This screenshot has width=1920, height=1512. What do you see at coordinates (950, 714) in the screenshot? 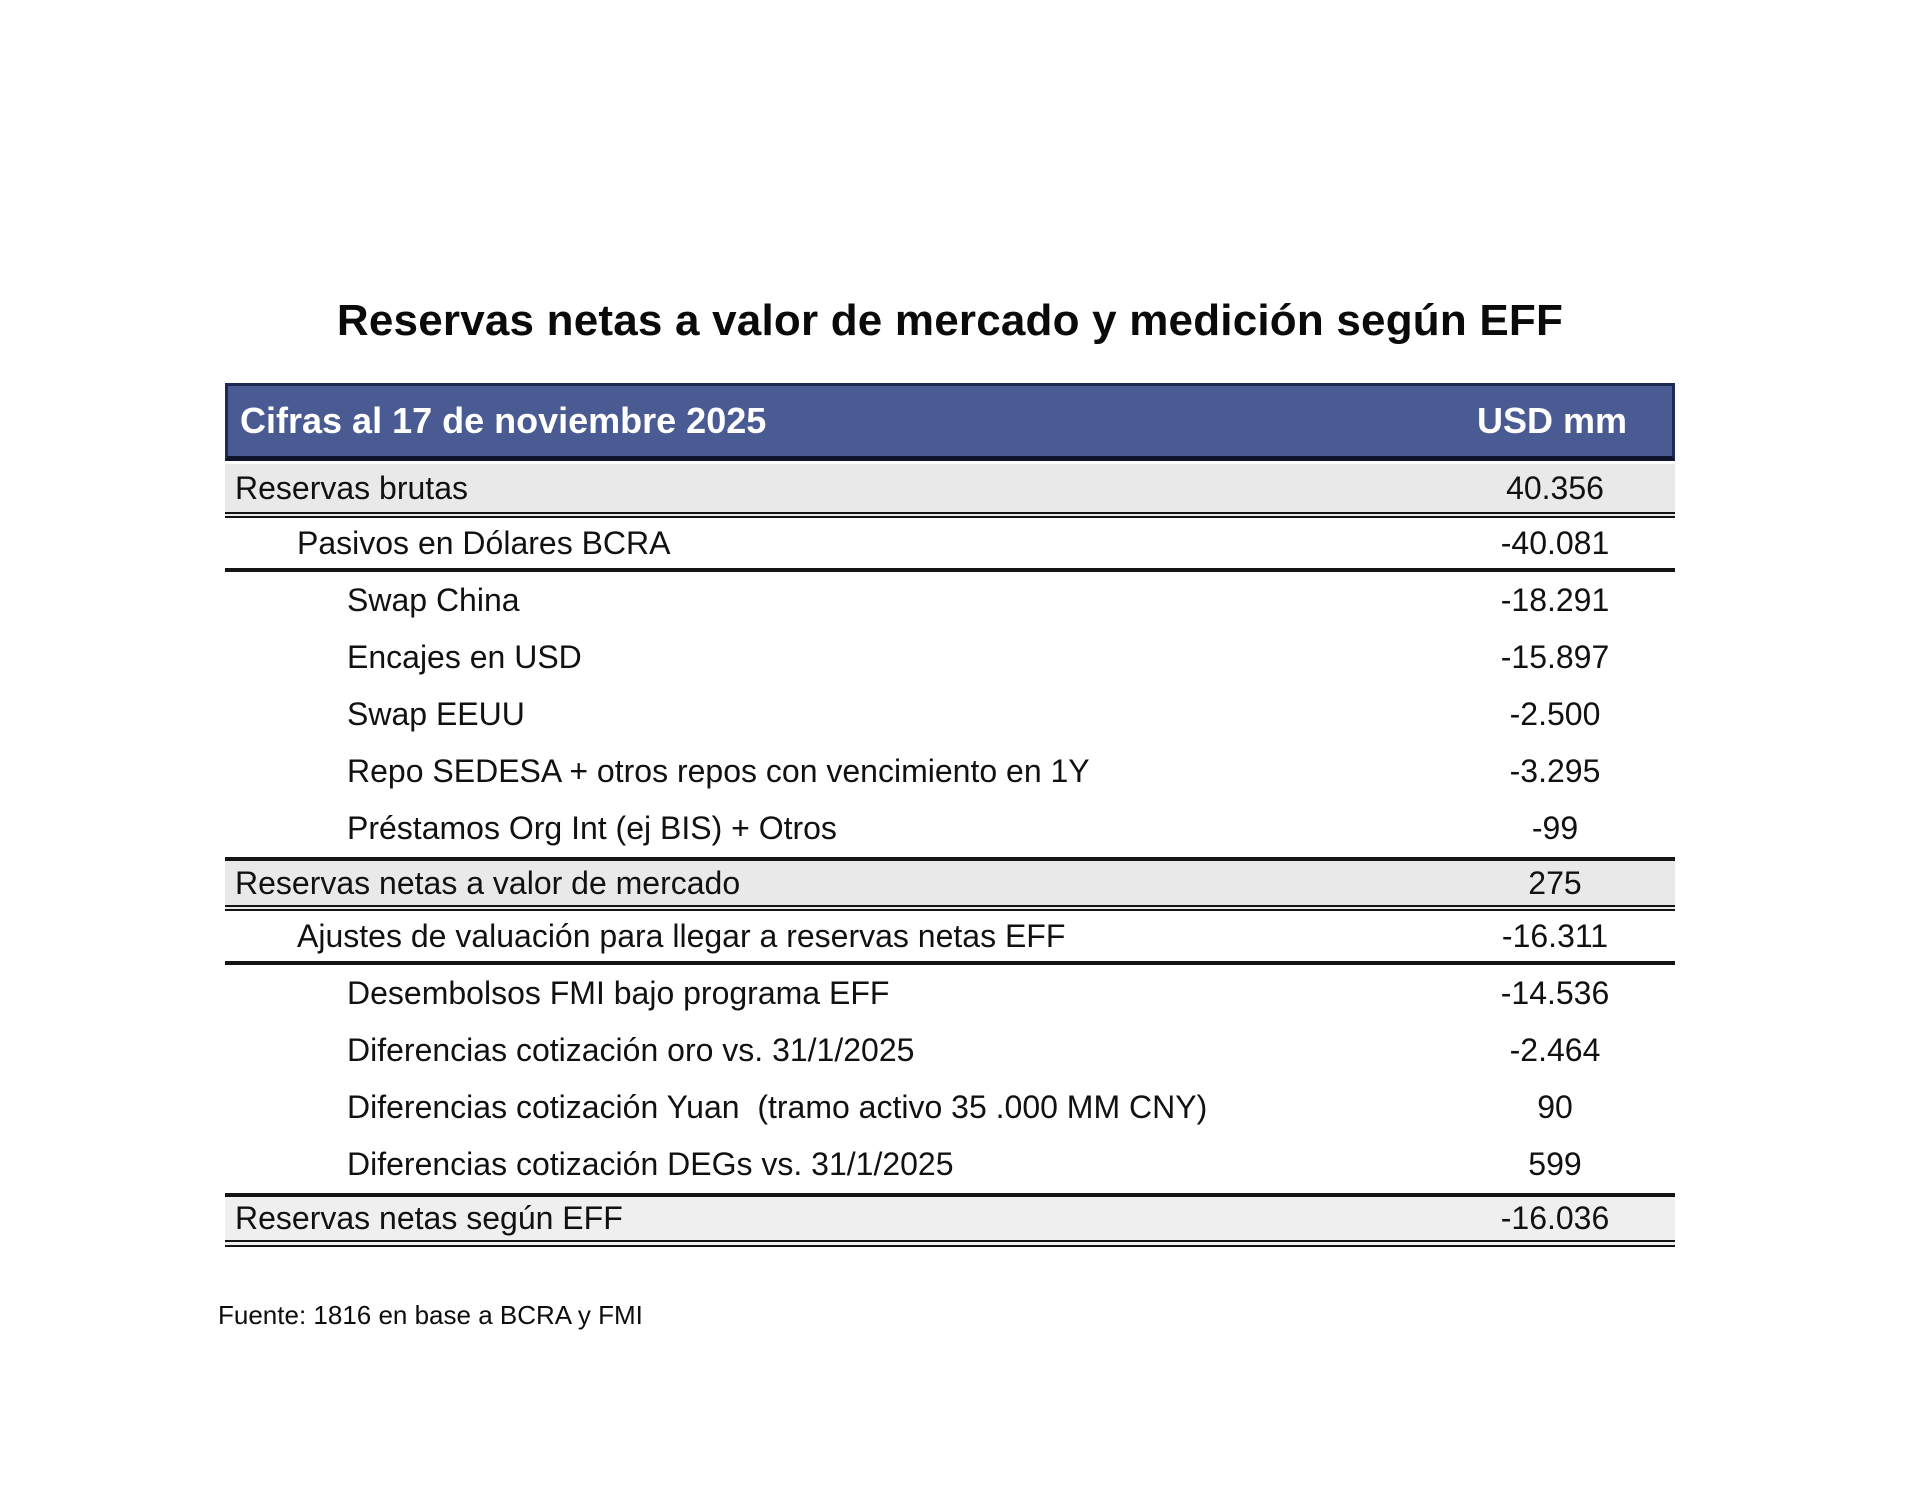
I see `table-row: Swap EEUU -2.500` at bounding box center [950, 714].